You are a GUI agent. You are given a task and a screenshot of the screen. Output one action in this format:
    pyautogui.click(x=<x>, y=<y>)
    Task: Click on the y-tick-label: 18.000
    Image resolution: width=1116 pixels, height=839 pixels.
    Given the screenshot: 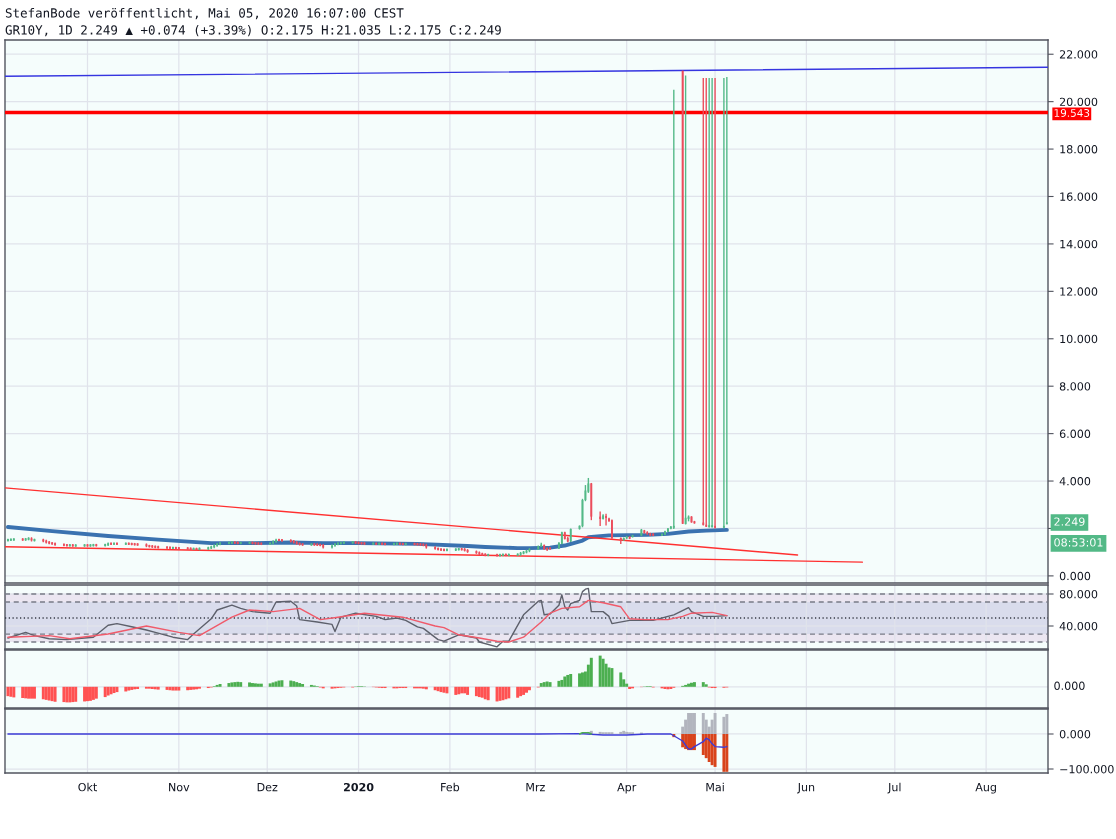 What is the action you would take?
    pyautogui.click(x=1079, y=149)
    